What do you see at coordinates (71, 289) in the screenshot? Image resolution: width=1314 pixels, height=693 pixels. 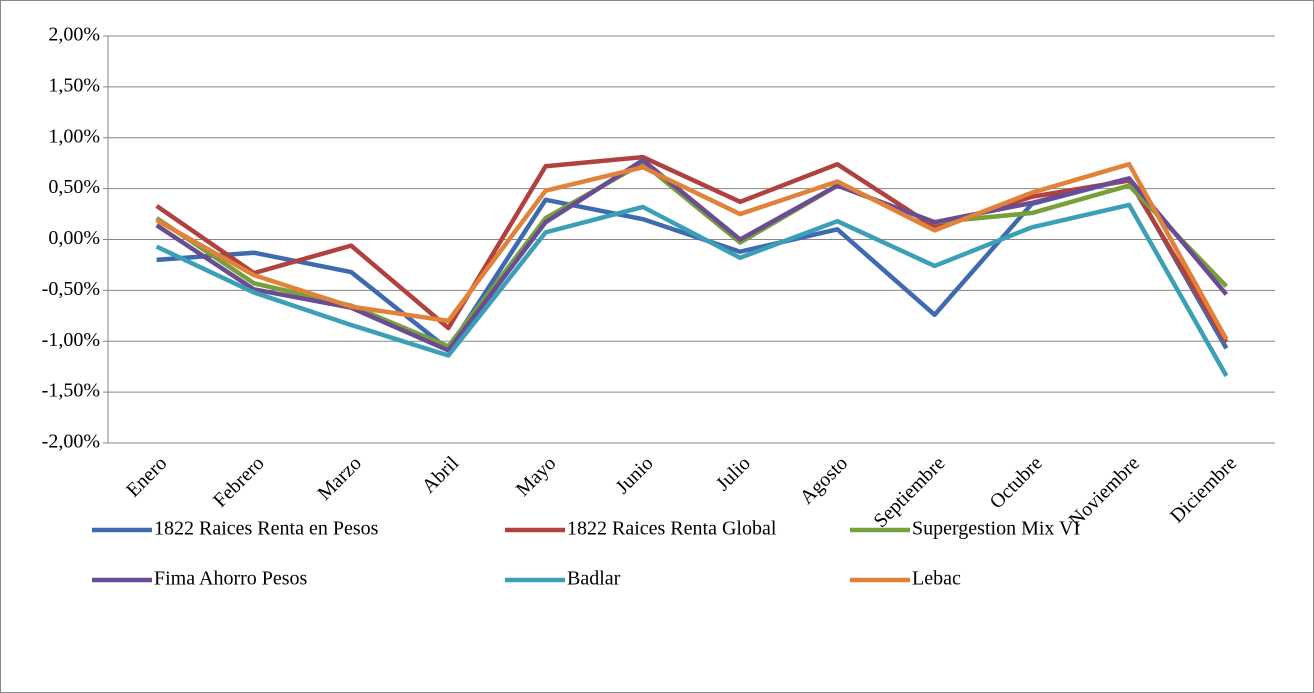 I see `y-tick-label: -0,50%` at bounding box center [71, 289].